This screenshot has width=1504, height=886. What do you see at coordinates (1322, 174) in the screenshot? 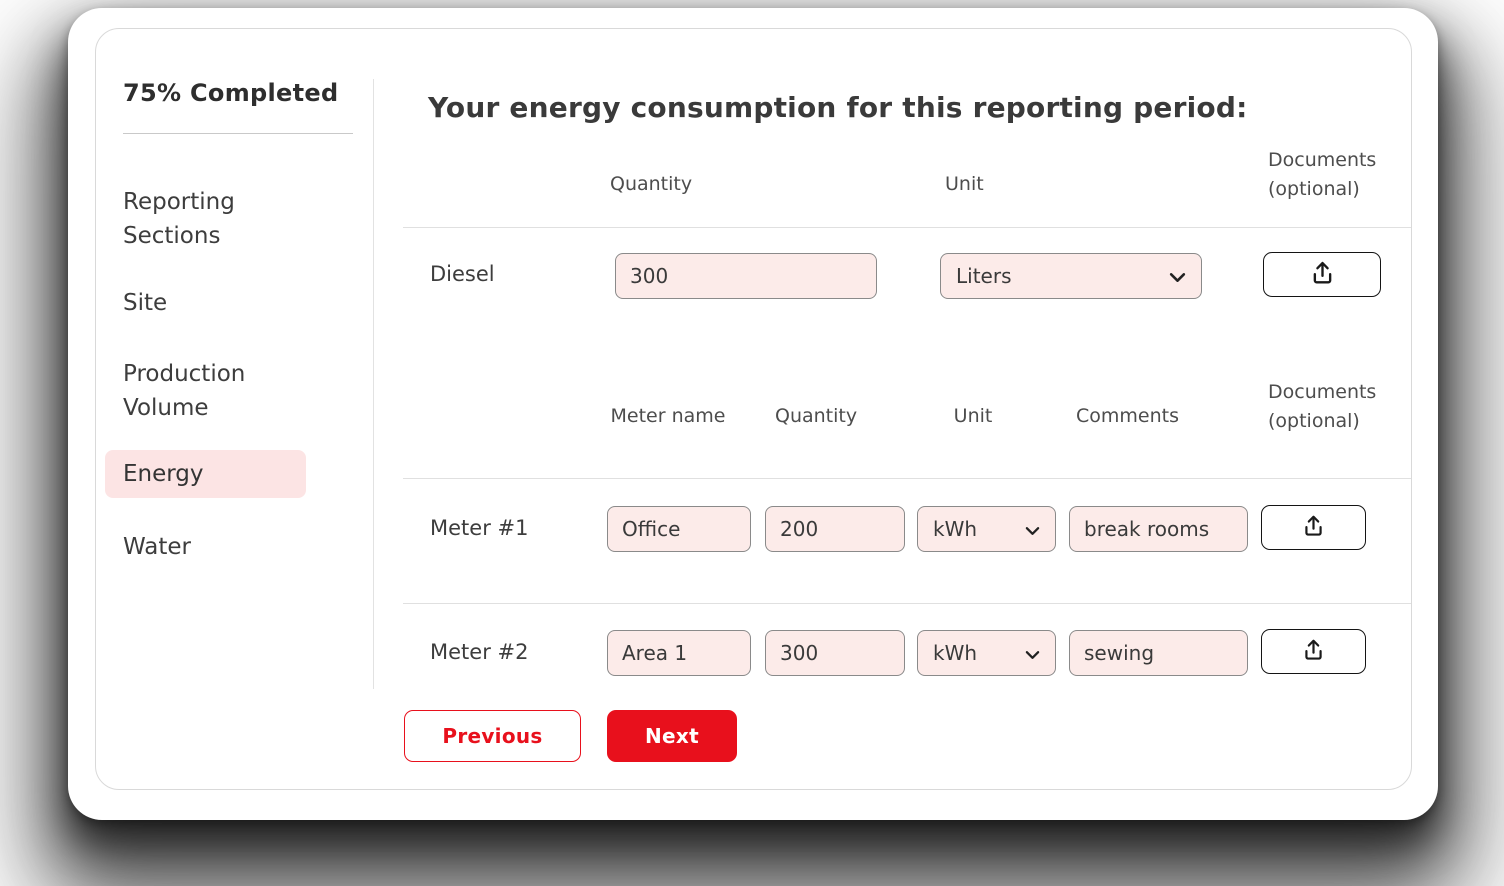
I see `fuel-header-documents: Documents (optional)` at bounding box center [1322, 174].